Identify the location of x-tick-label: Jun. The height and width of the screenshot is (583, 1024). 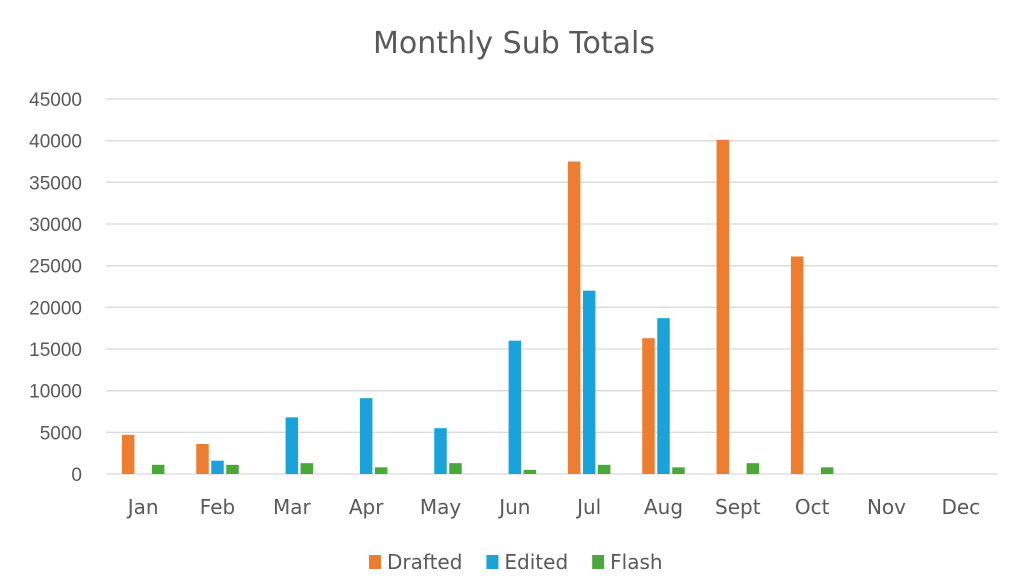
(513, 507).